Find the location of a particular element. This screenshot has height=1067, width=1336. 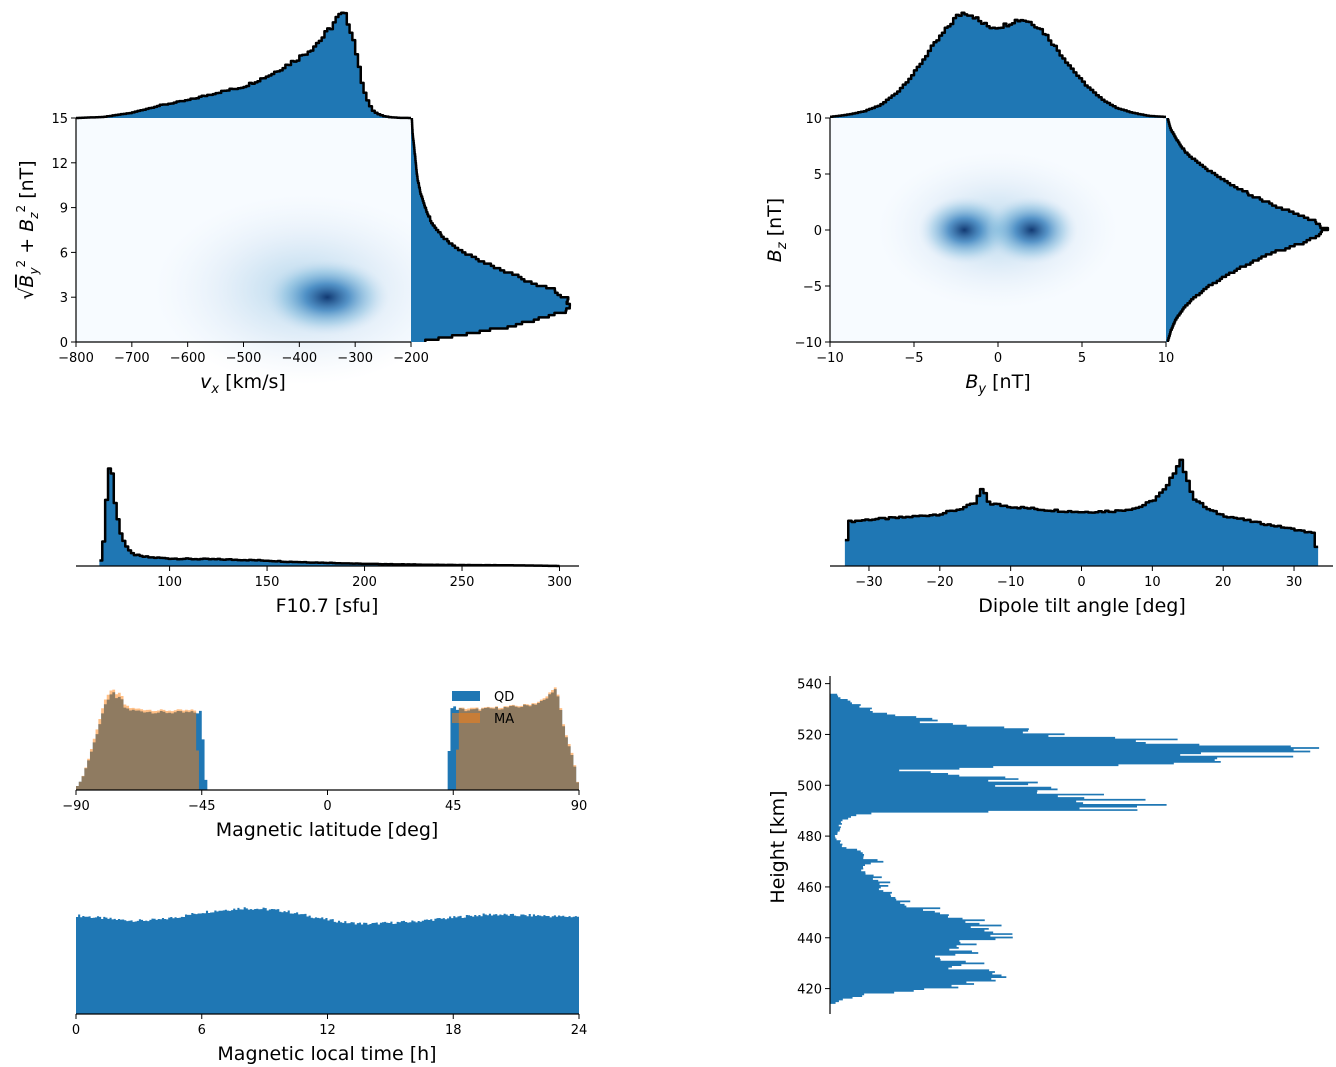

x-tick-label: −500 is located at coordinates (244, 358).